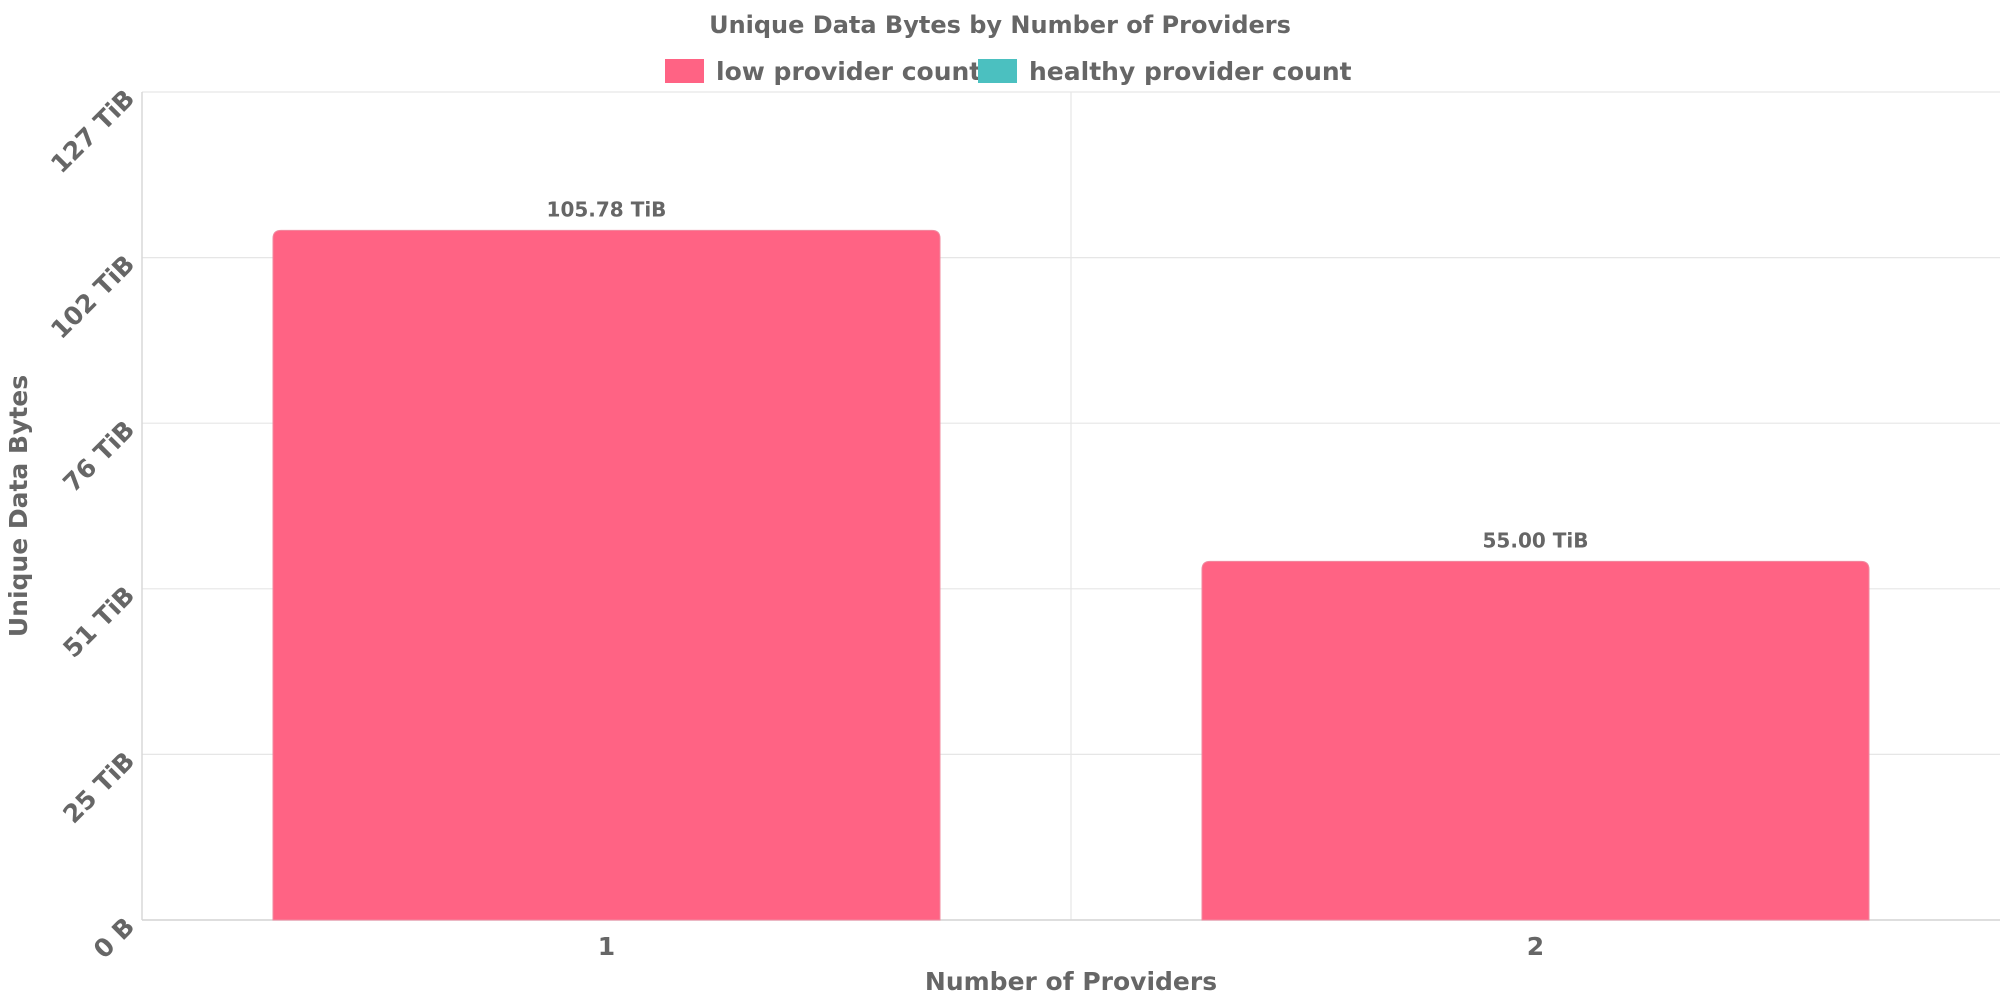  Describe the element at coordinates (1536, 540) in the screenshot. I see `data-label-2: 55.00 TiB` at that location.